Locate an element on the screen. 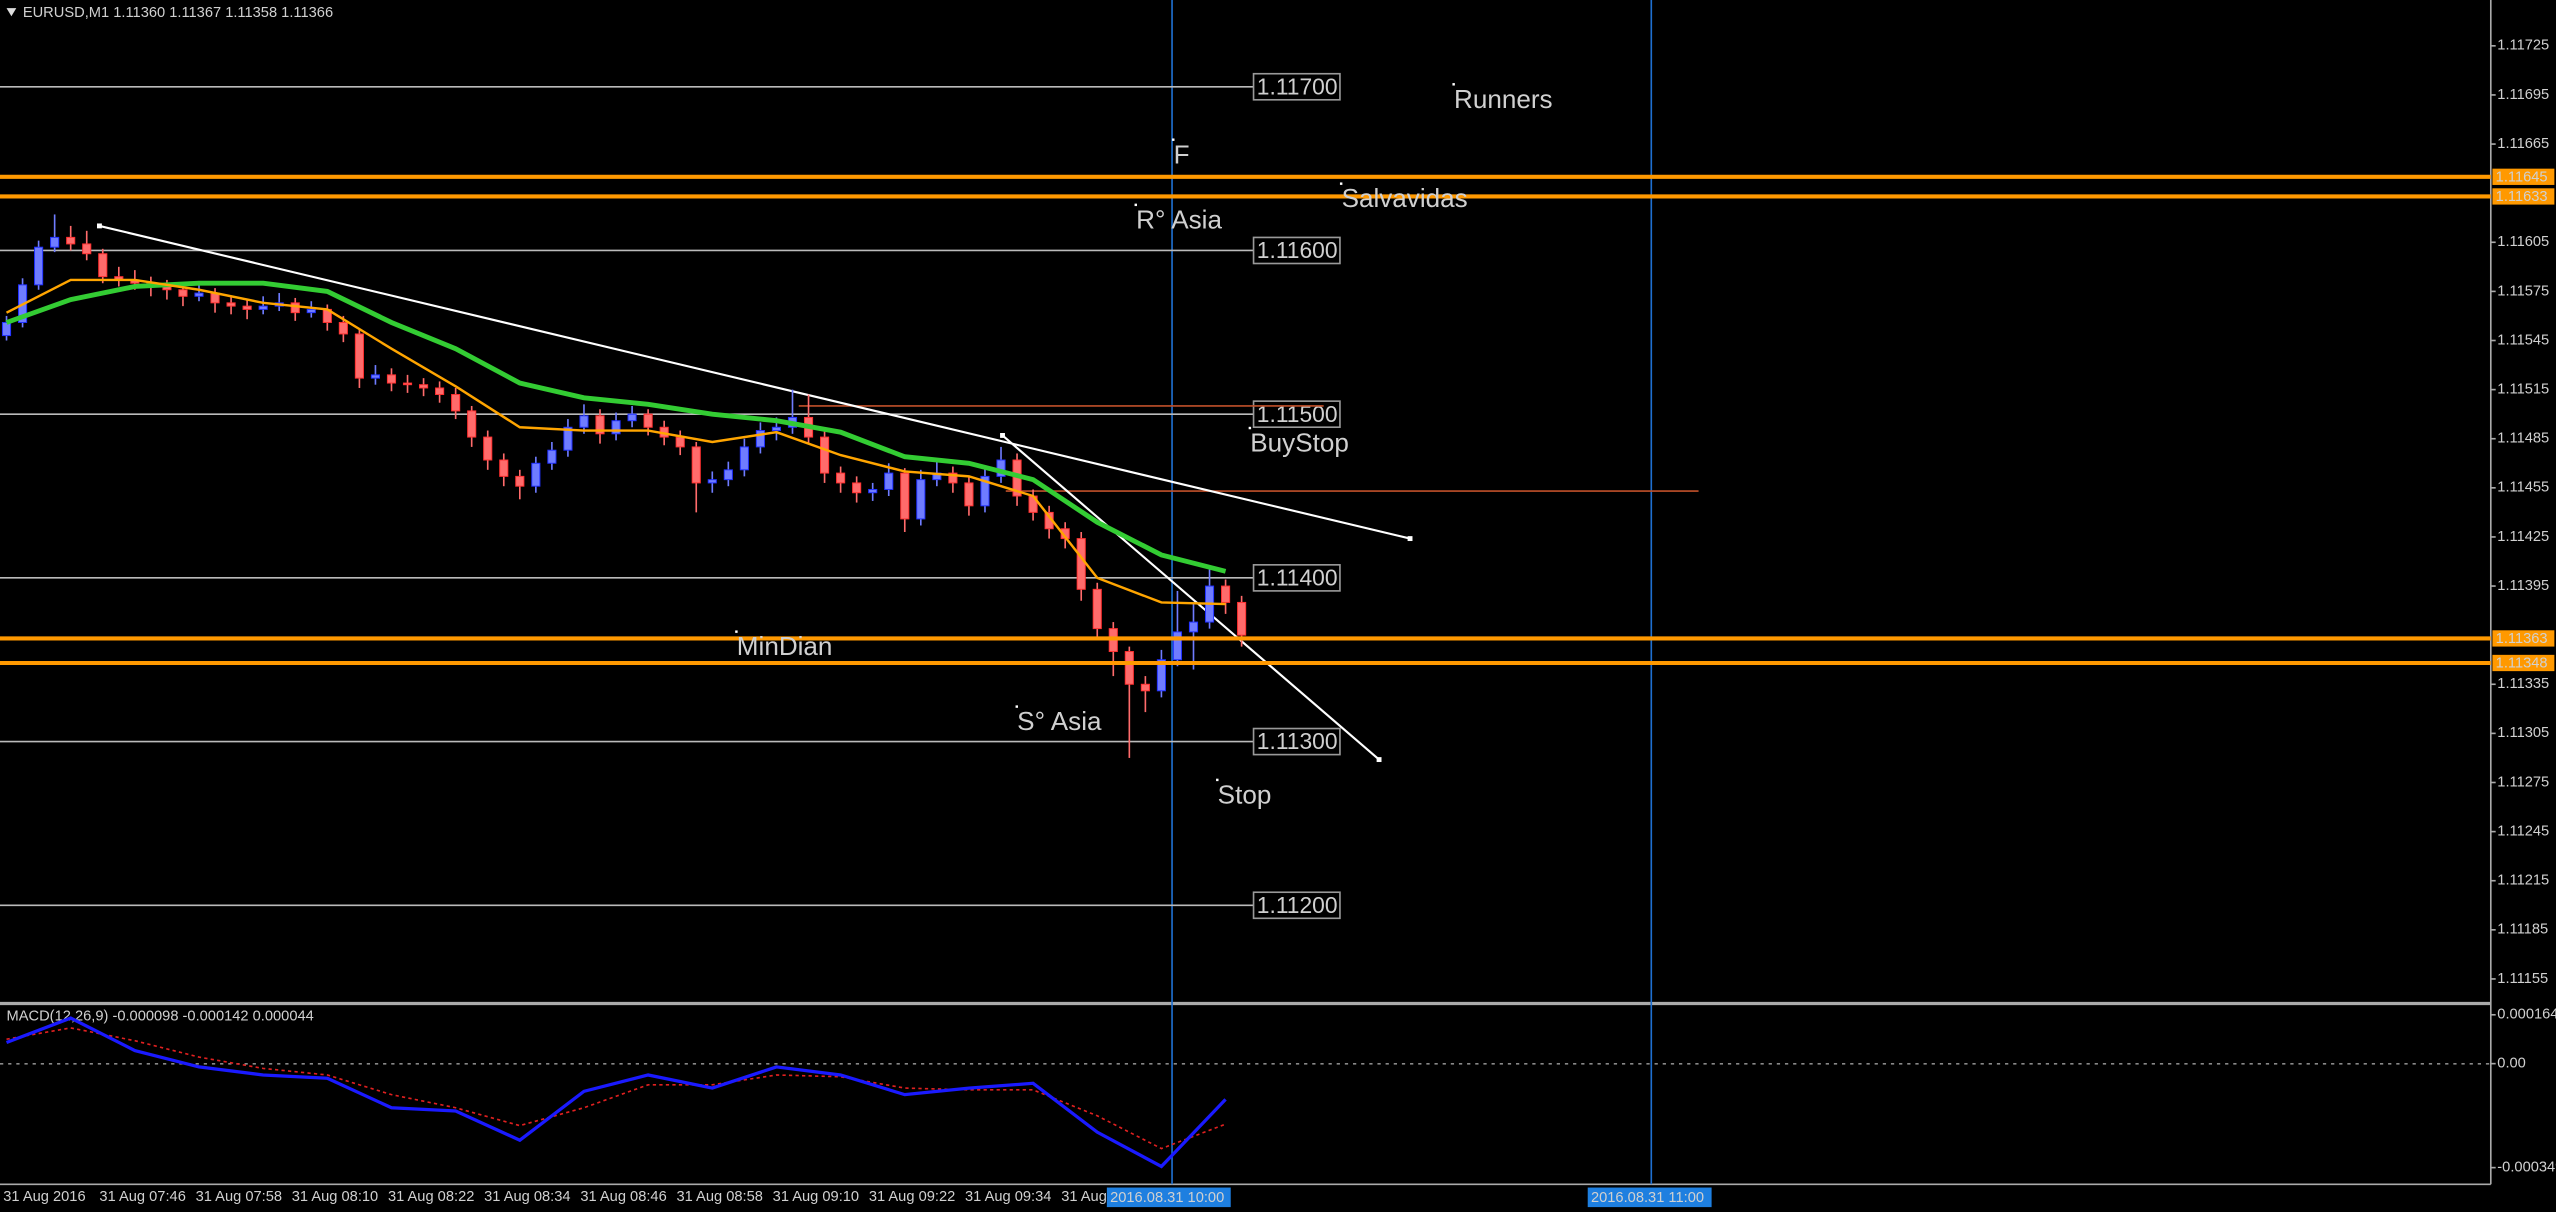  menu-triangle is located at coordinates (11, 12).